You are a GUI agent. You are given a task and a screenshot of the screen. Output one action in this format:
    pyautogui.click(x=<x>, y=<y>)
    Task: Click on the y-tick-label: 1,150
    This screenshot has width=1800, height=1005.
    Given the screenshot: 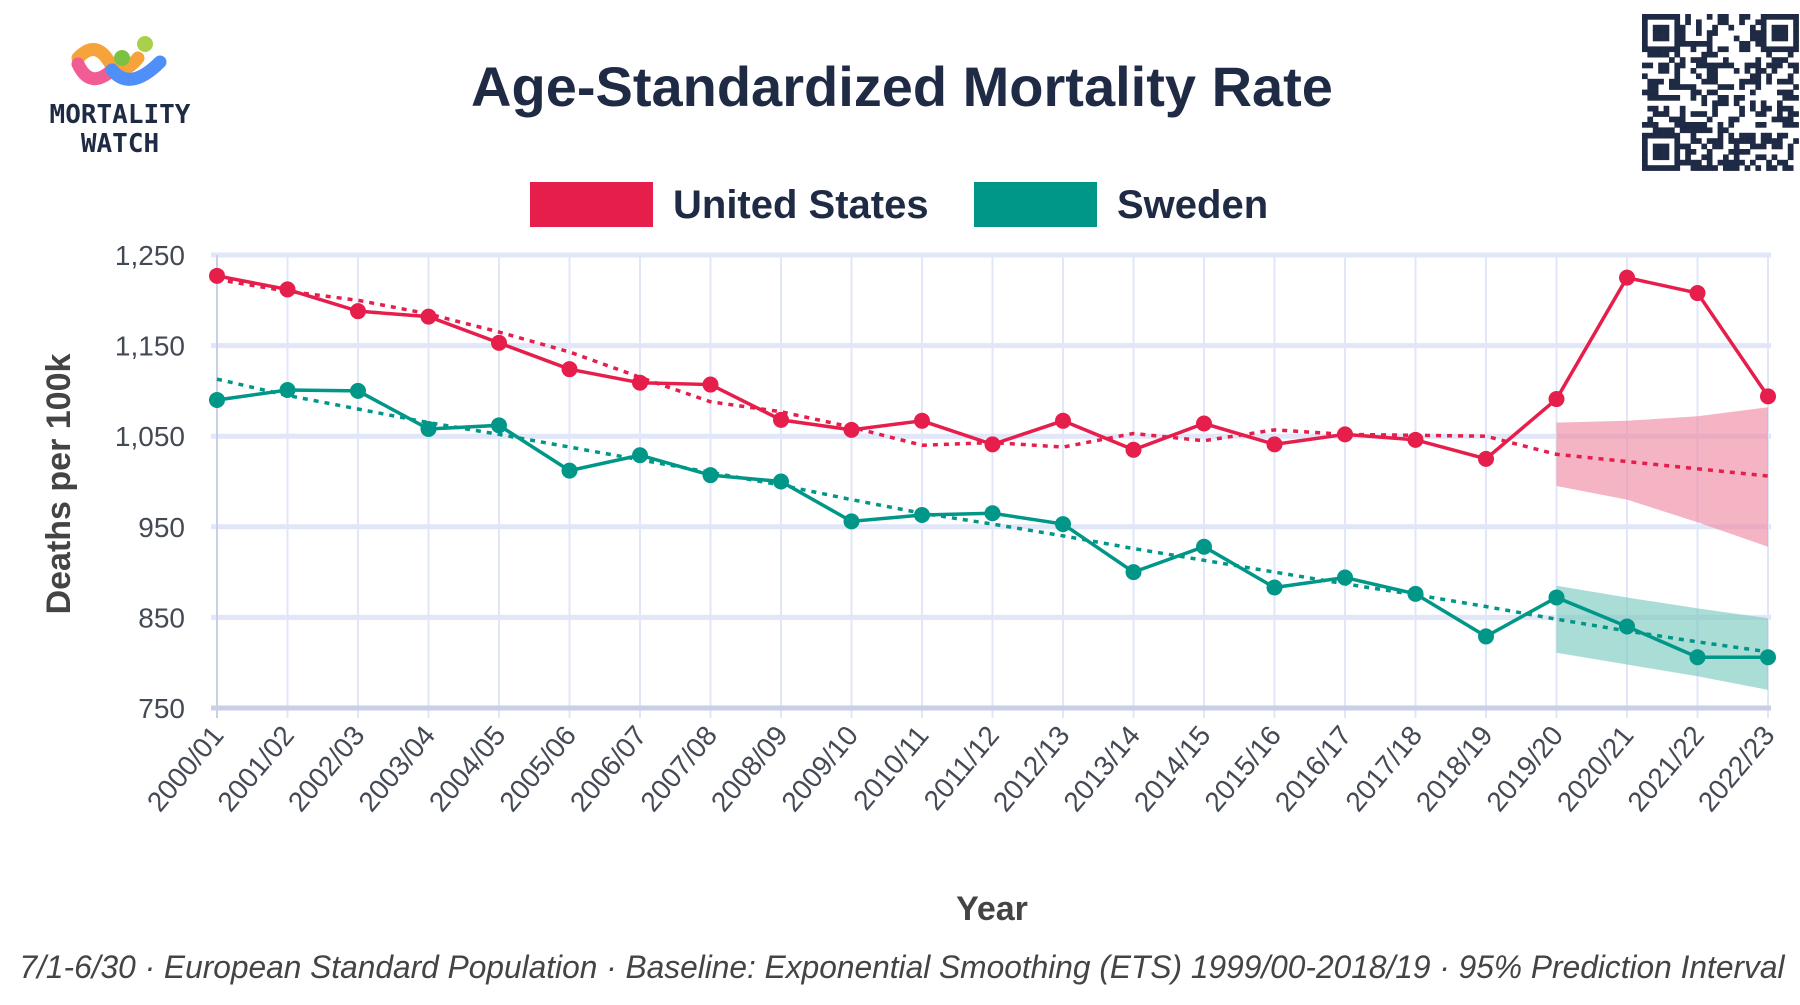 What is the action you would take?
    pyautogui.click(x=150, y=346)
    